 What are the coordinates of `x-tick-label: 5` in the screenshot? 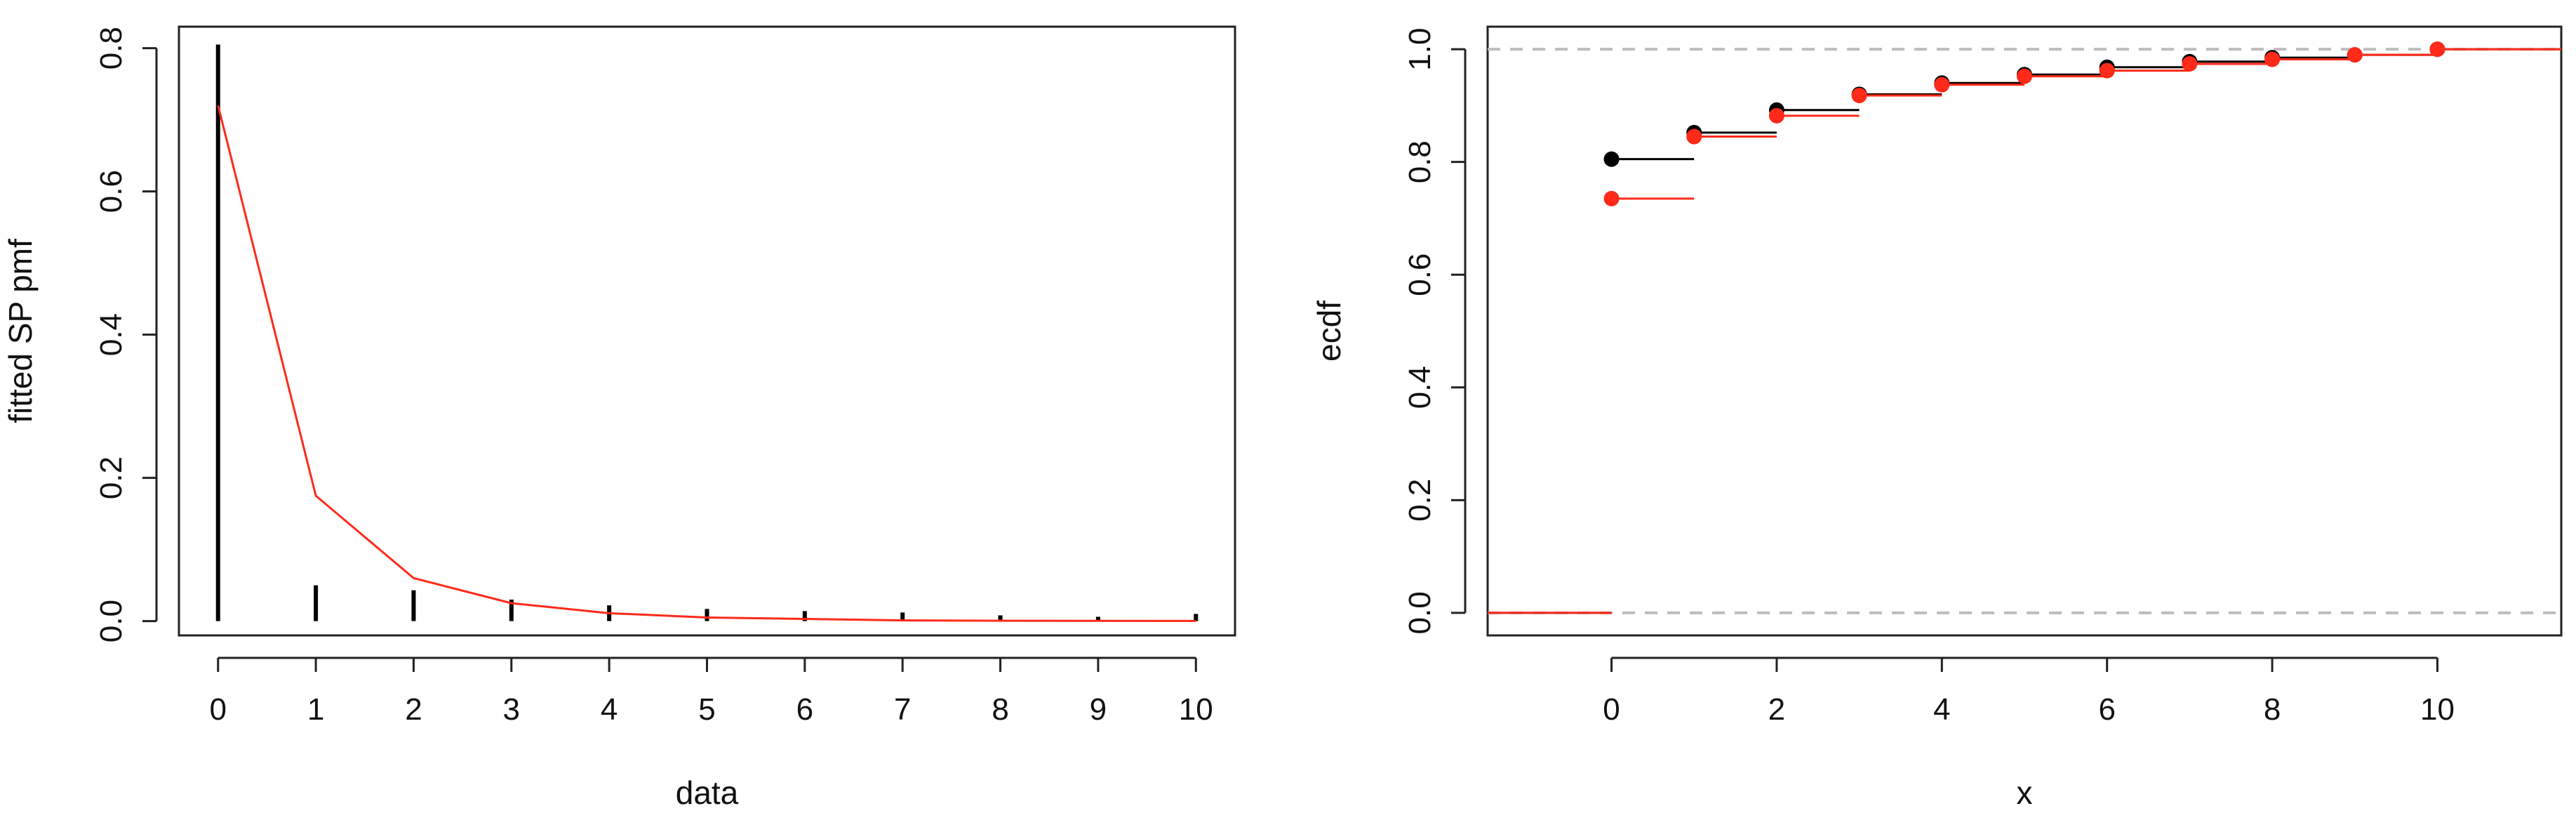 It's located at (706, 710).